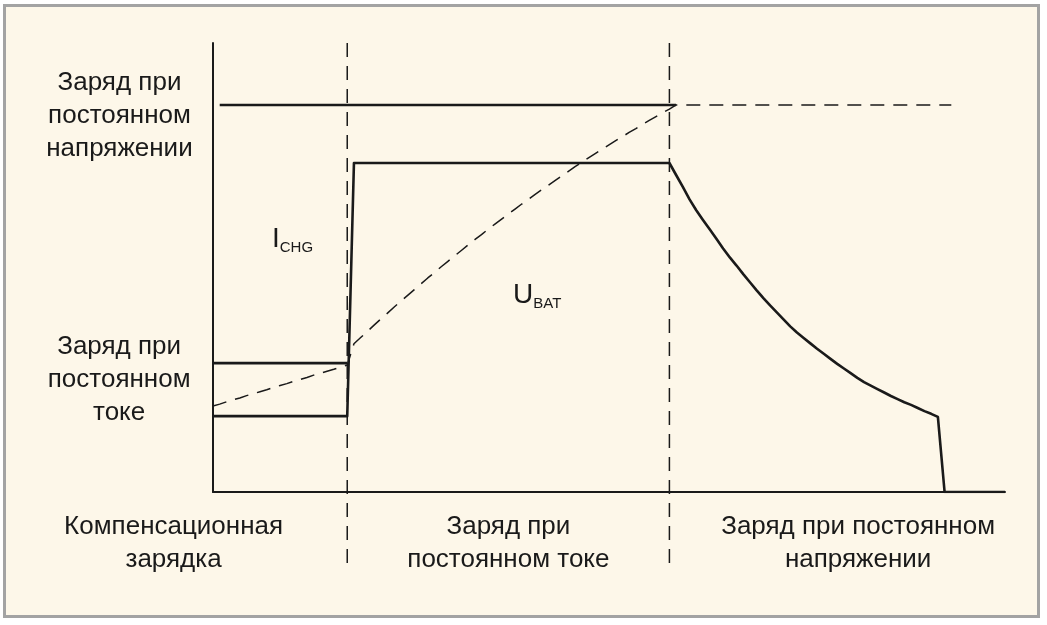 Image resolution: width=1047 pixels, height=625 pixels. Describe the element at coordinates (174, 542) in the screenshot. I see `text: Компенсационная зарядка` at that location.